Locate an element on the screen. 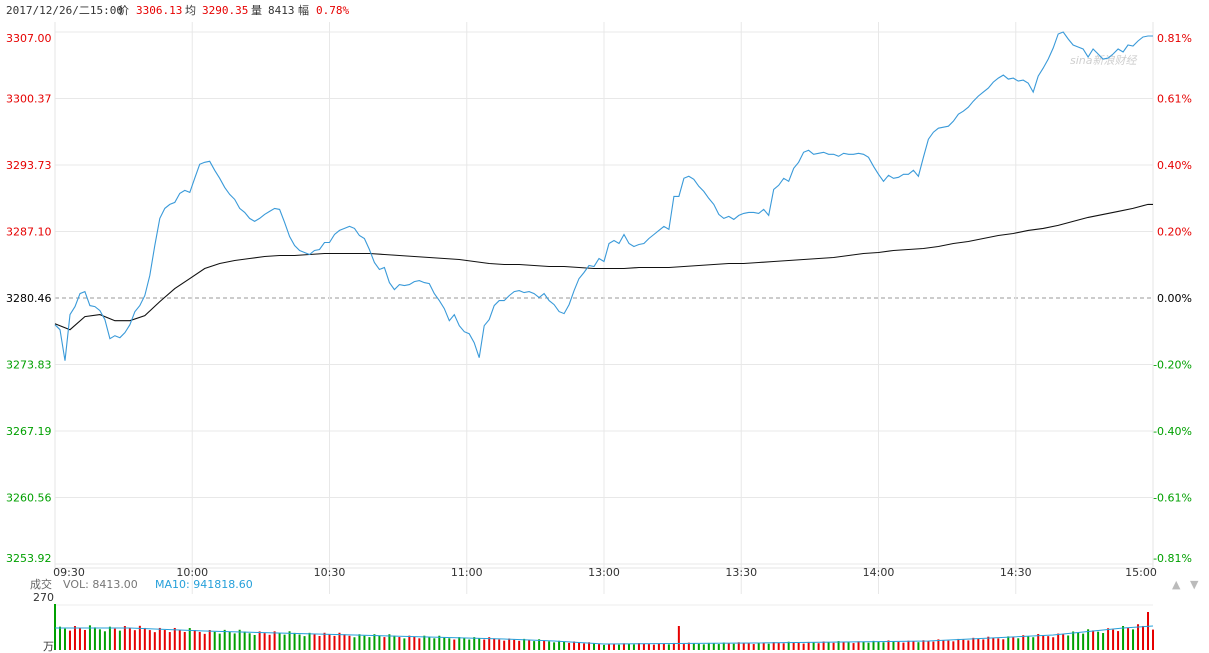 This screenshot has height=653, width=1209. header-price-label: 价 is located at coordinates (123, 10).